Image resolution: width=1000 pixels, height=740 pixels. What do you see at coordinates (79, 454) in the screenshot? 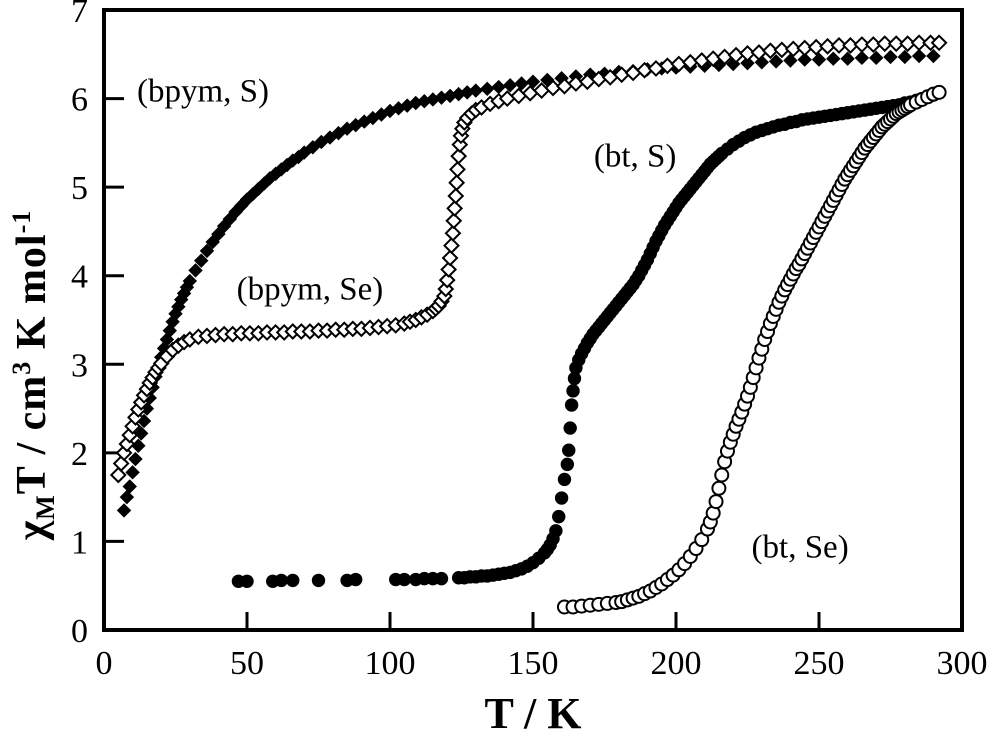
I see `y-tick-label: 2` at bounding box center [79, 454].